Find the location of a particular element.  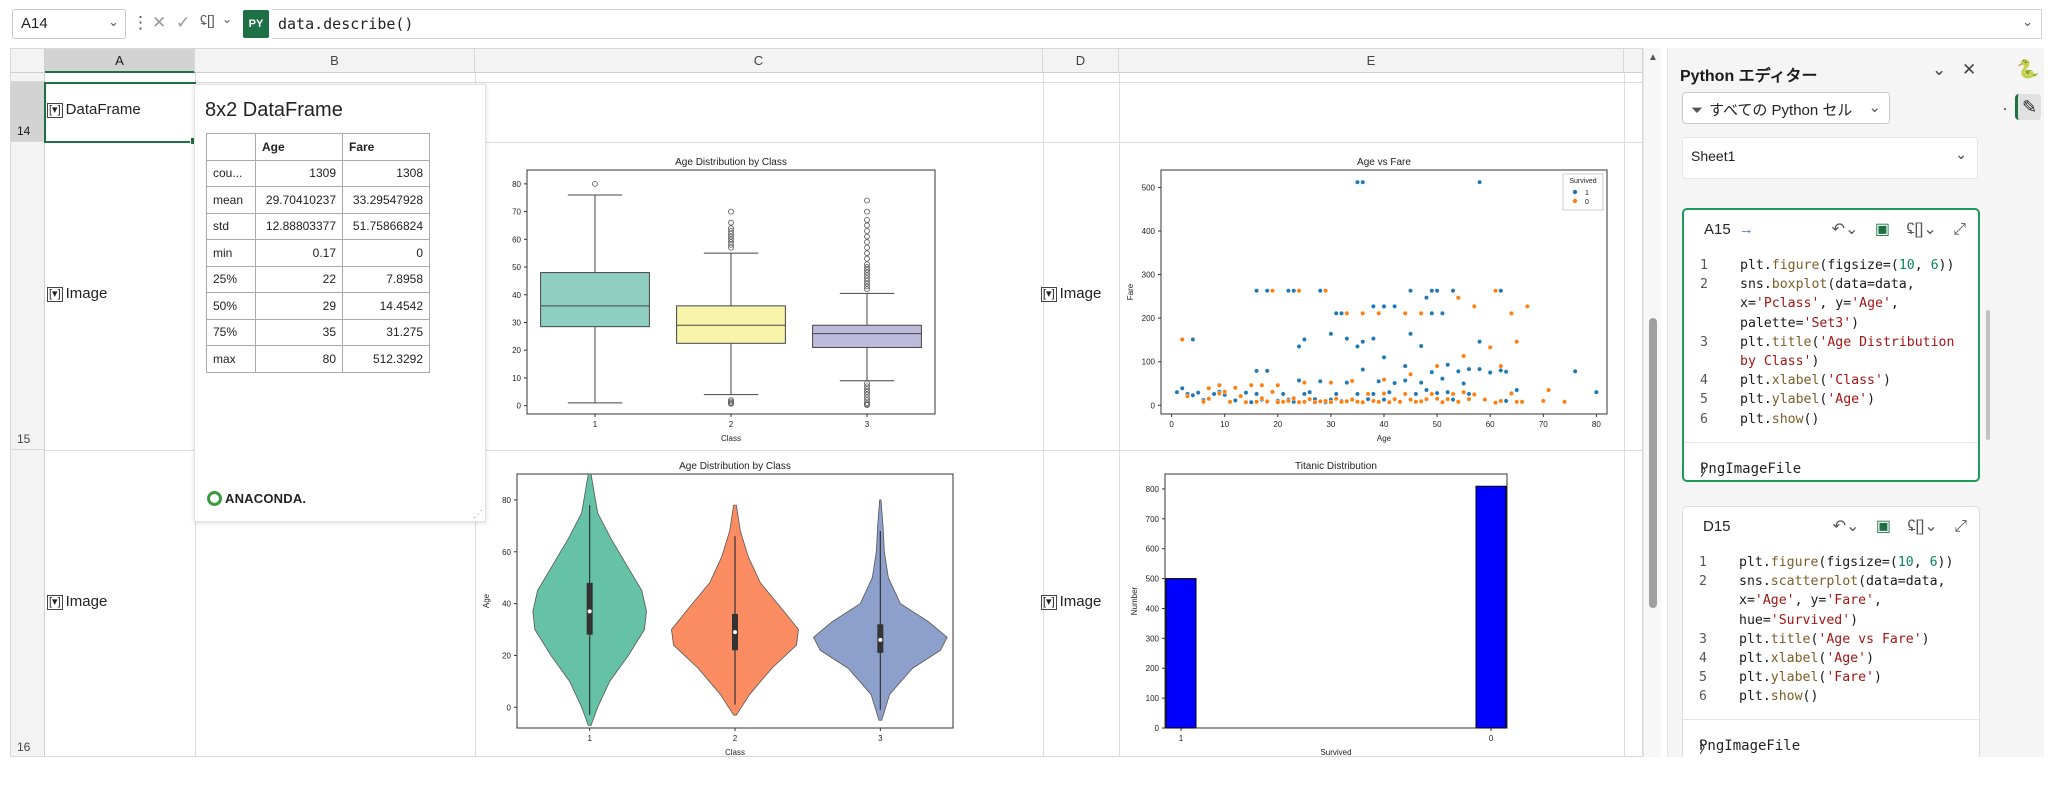

grid-vertical-scrollbar: ▲ is located at coordinates (1652, 402).